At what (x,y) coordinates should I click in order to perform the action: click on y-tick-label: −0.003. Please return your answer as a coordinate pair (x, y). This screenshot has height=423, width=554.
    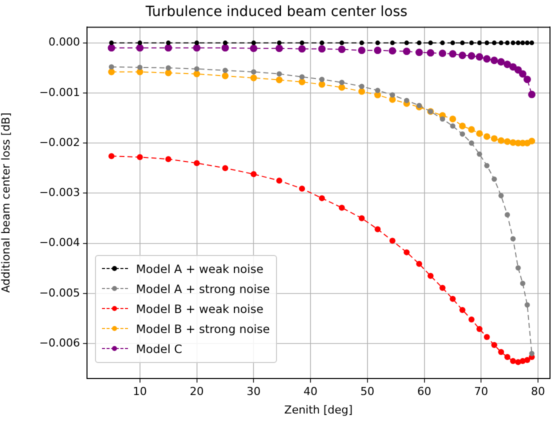
    Looking at the image, I should click on (59, 193).